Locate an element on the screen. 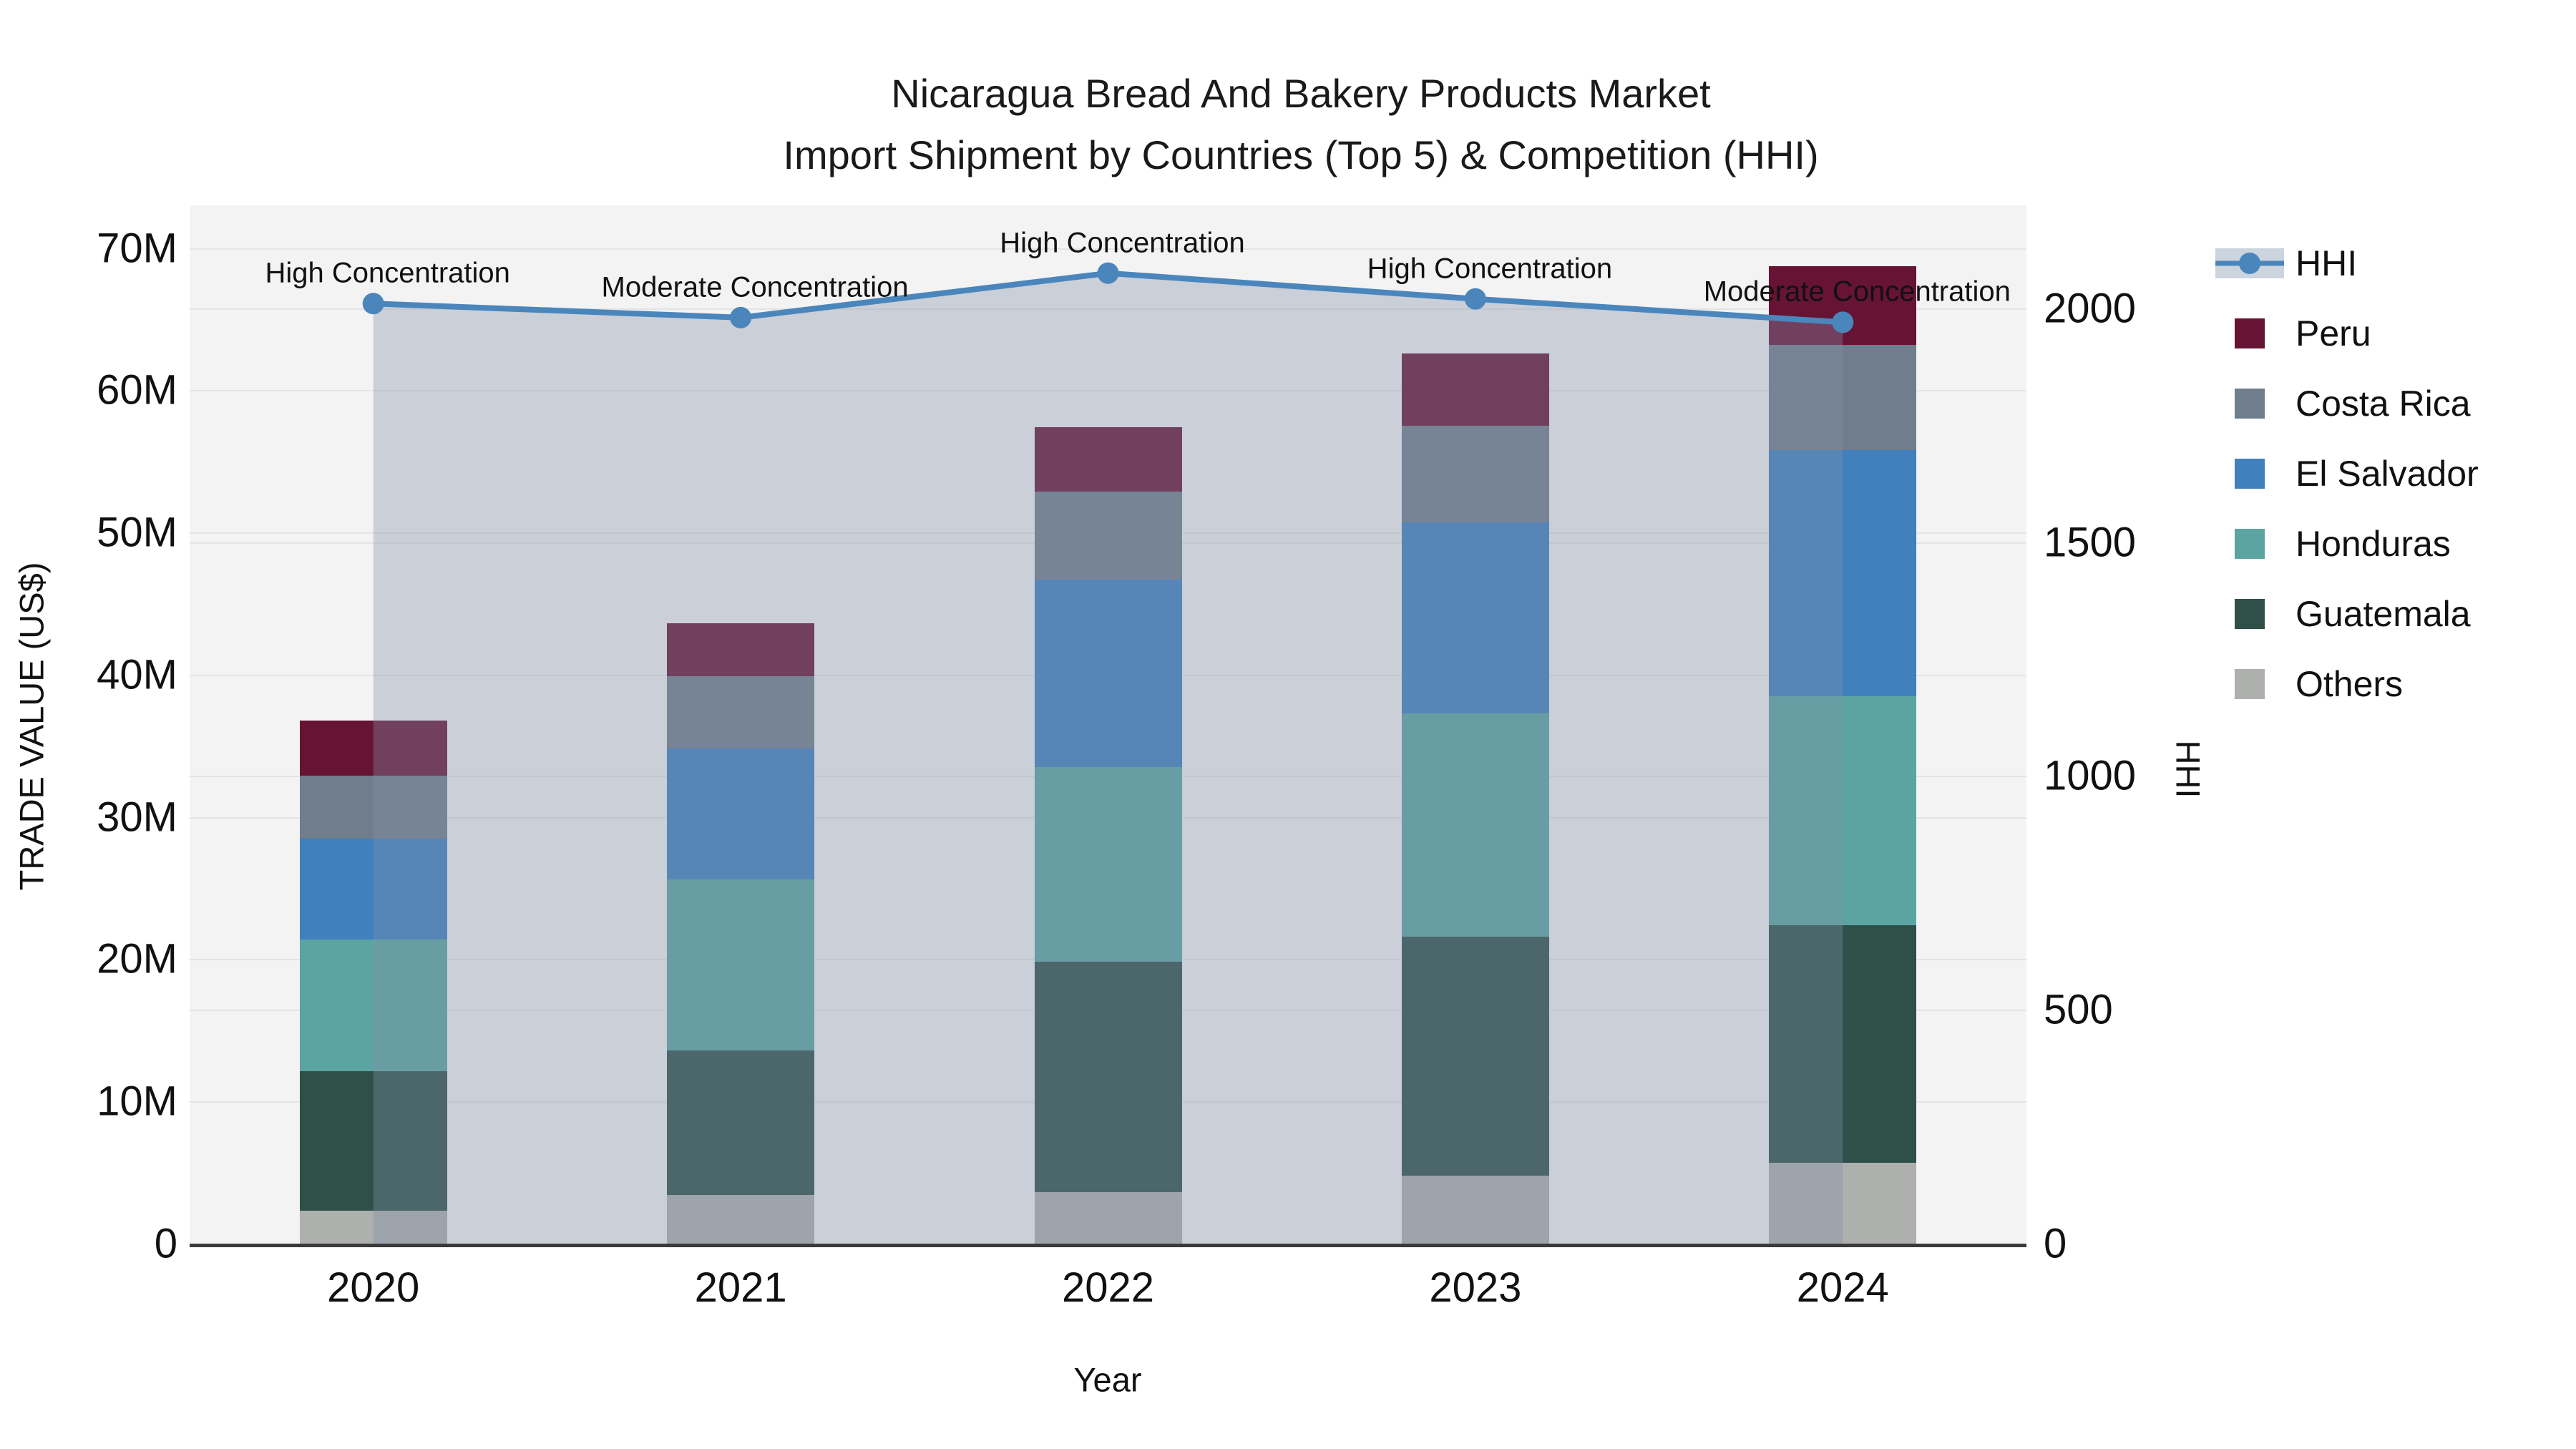  y-left-tick-10M: 10M is located at coordinates (137, 1101).